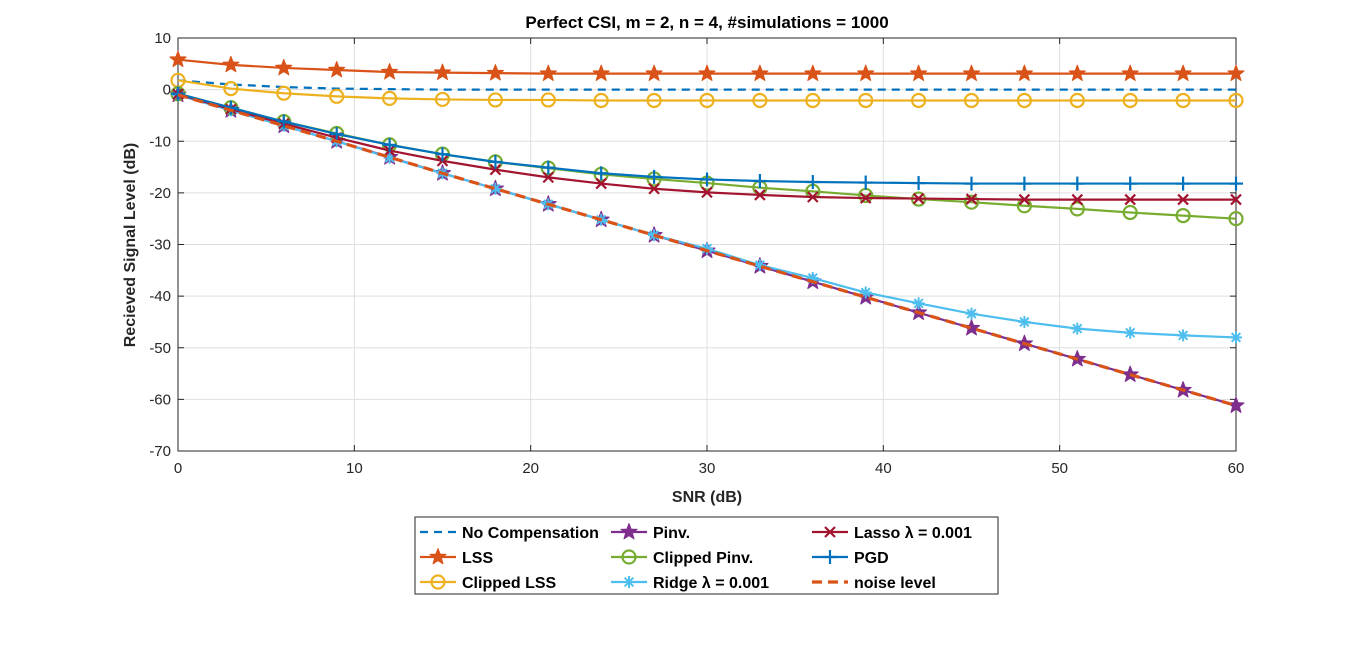 Image resolution: width=1366 pixels, height=651 pixels. Describe the element at coordinates (706, 90) in the screenshot. I see `series-line` at that location.